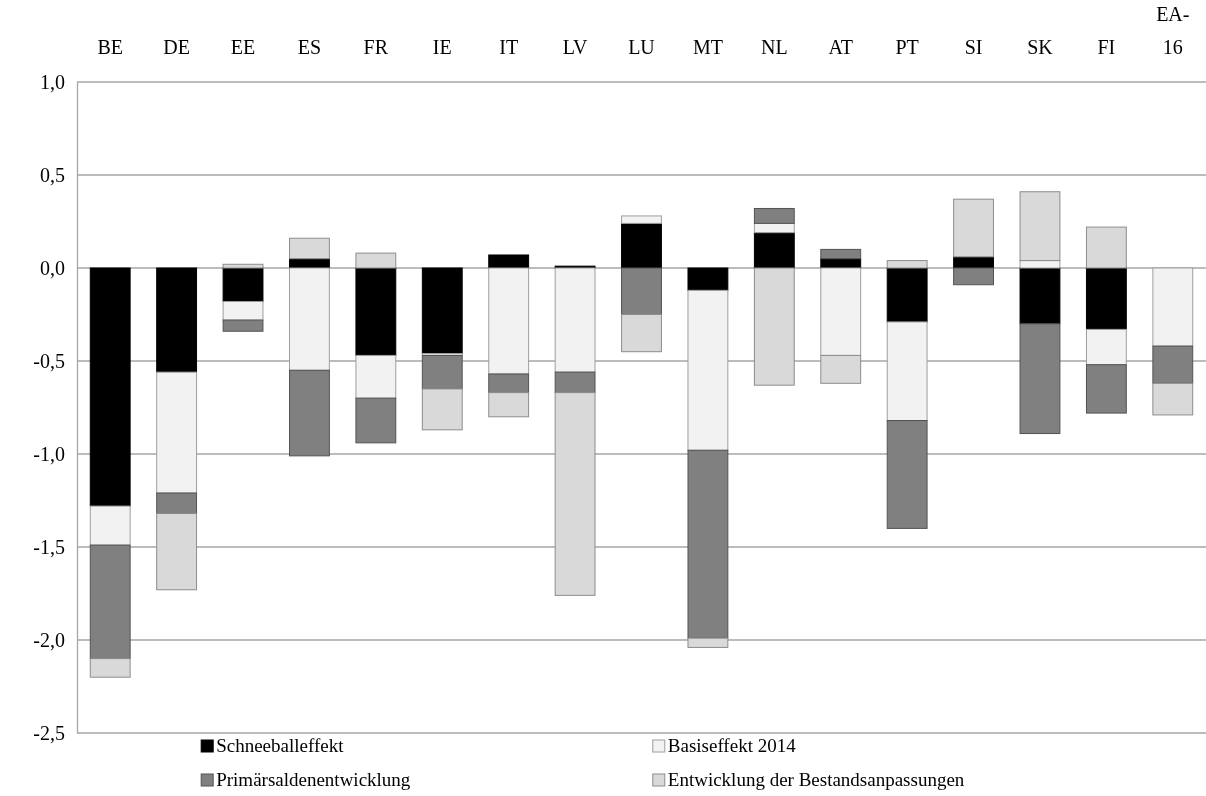  Describe the element at coordinates (642, 47) in the screenshot. I see `x-tick-label: LU` at that location.